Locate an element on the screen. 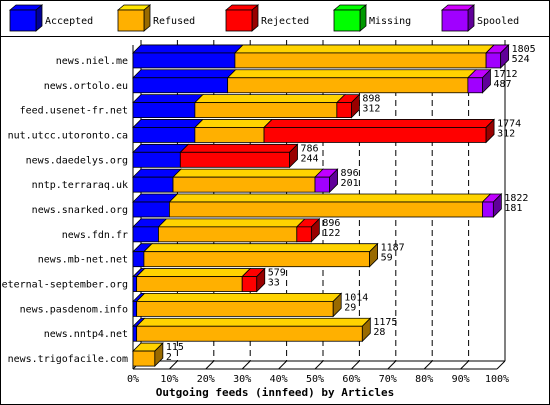 Image resolution: width=550 pixels, height=405 pixels. x-axis: 0% 10% 20% 30% 40% 50% 60% 70% 80% 90% 100% is located at coordinates (318, 379).